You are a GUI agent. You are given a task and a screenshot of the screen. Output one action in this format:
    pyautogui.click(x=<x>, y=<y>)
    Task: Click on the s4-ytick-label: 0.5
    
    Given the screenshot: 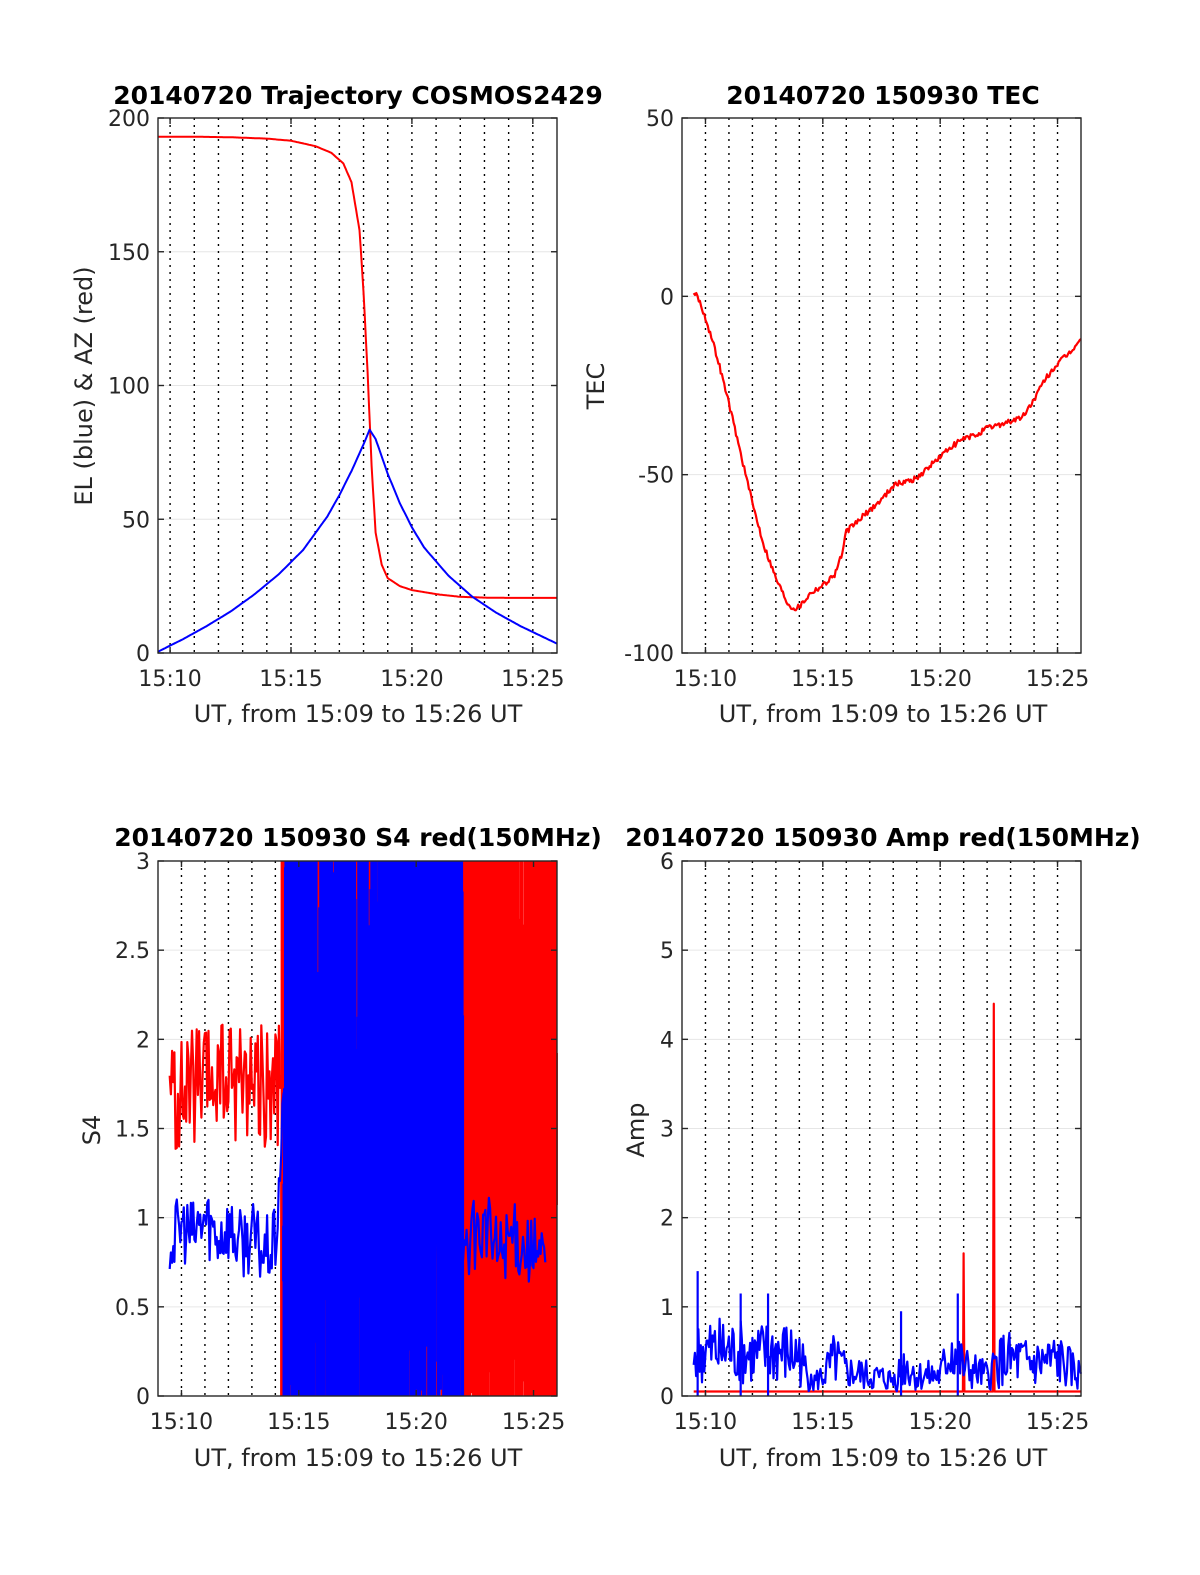 What is the action you would take?
    pyautogui.click(x=132, y=1308)
    